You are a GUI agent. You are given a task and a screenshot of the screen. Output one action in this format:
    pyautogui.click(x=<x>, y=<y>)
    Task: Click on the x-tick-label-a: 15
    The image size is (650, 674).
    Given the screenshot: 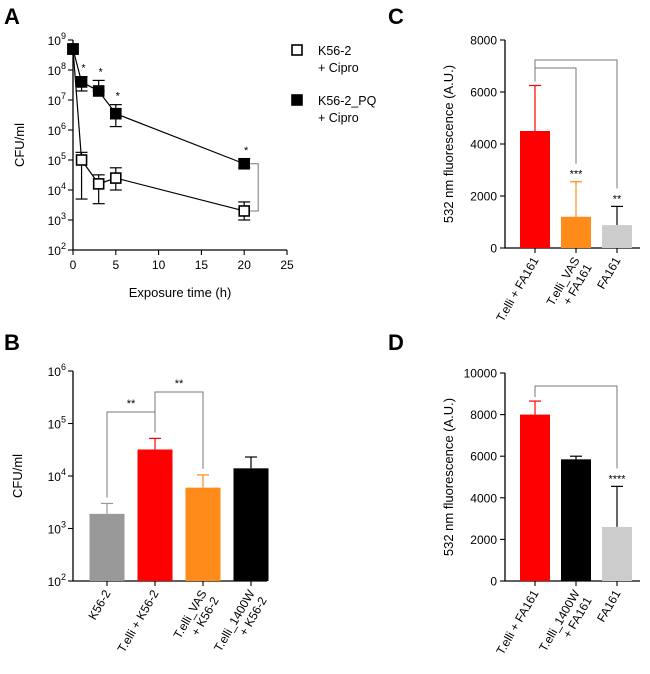 What is the action you would take?
    pyautogui.click(x=202, y=265)
    